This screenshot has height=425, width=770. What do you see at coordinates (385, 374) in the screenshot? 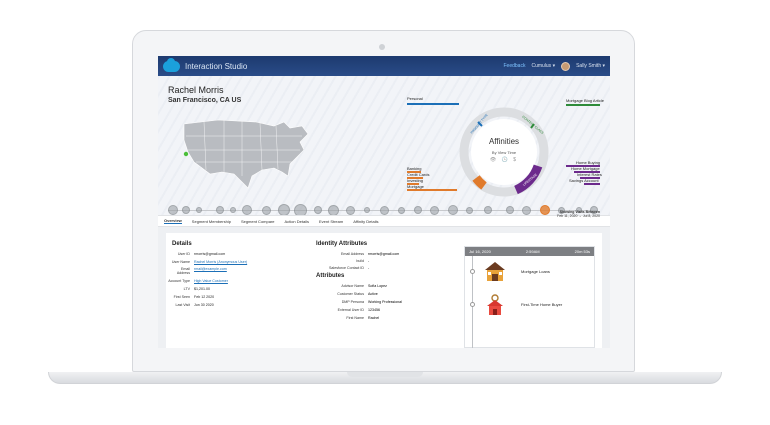
I see `laptop-notch` at bounding box center [385, 374].